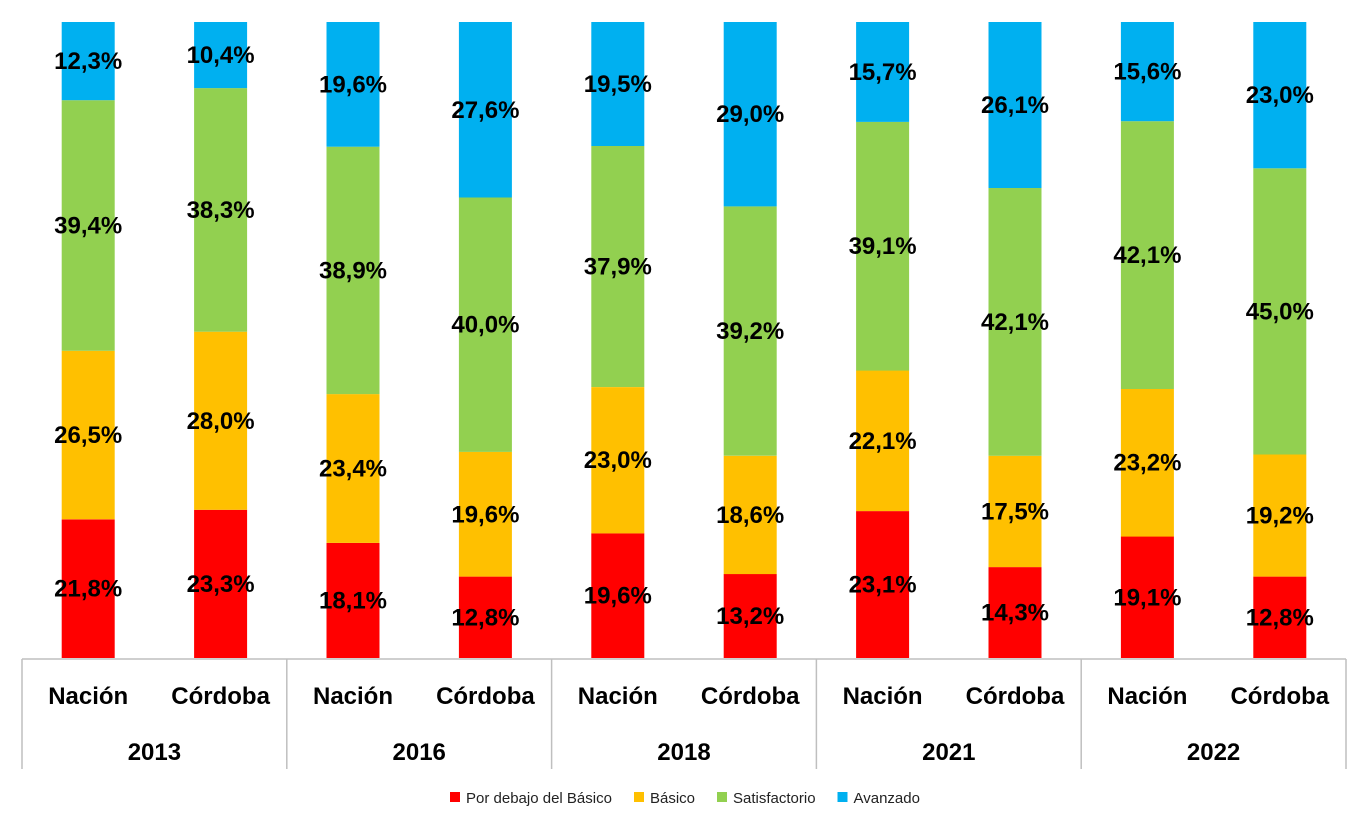 This screenshot has width=1370, height=833. I want to click on data-label: 21,8%, so click(88, 589).